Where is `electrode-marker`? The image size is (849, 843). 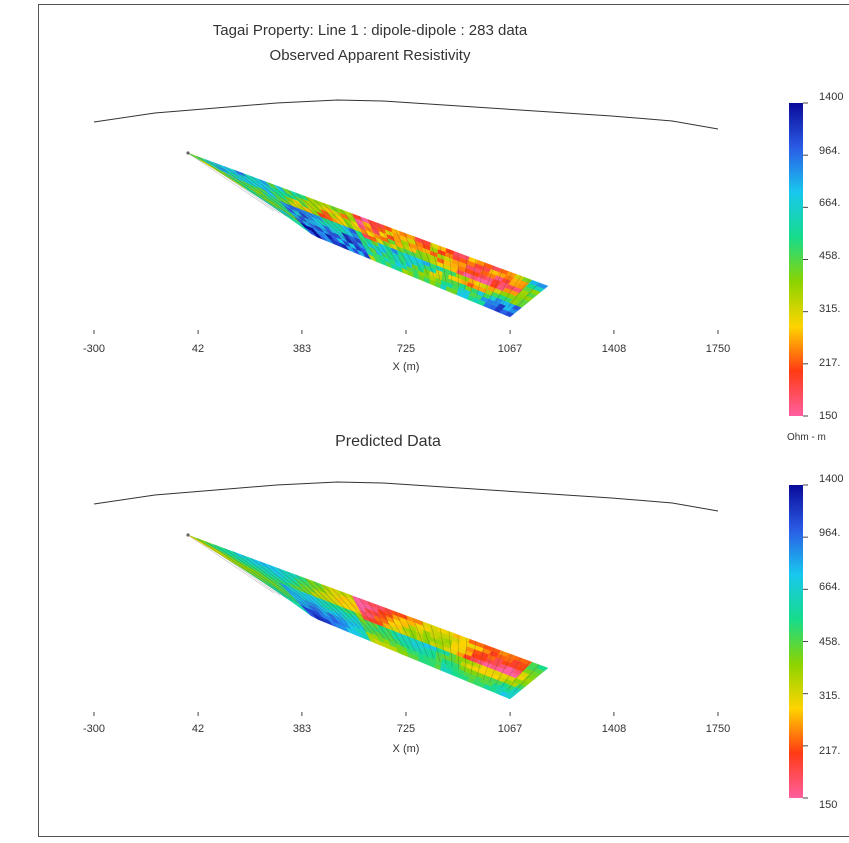
electrode-marker is located at coordinates (188, 535).